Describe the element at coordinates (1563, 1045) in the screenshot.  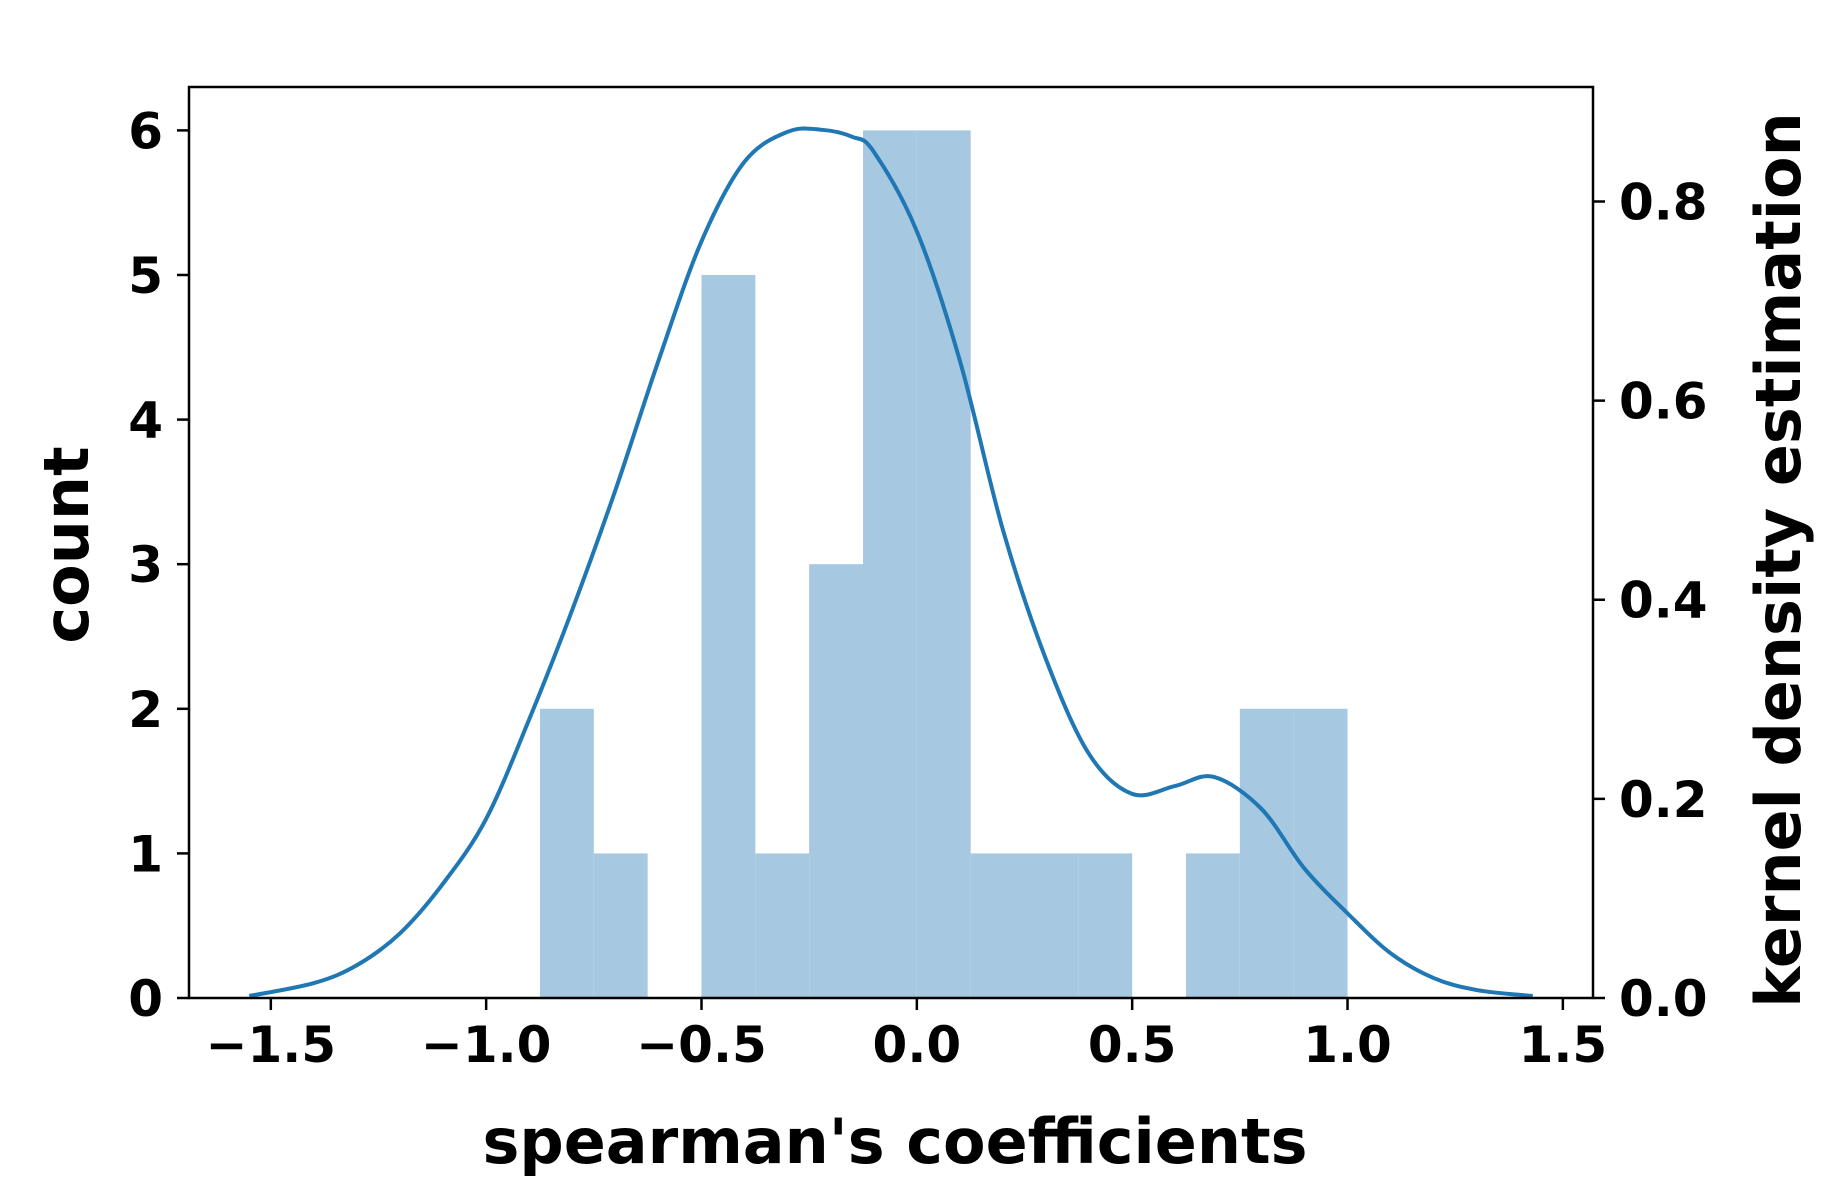
I see `x-tick-label: 1.5` at that location.